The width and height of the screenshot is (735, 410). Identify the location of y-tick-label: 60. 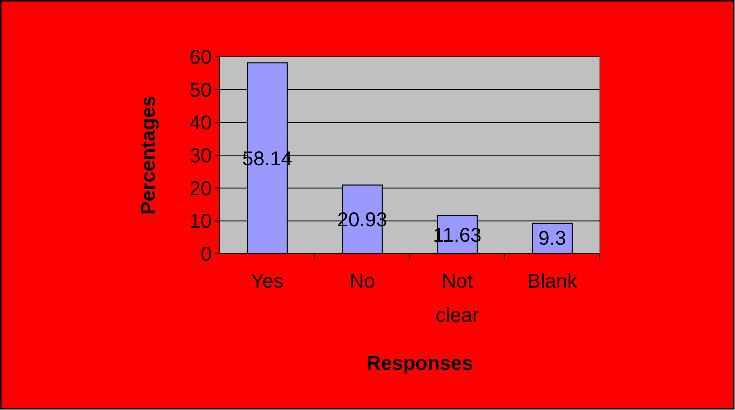
(201, 58).